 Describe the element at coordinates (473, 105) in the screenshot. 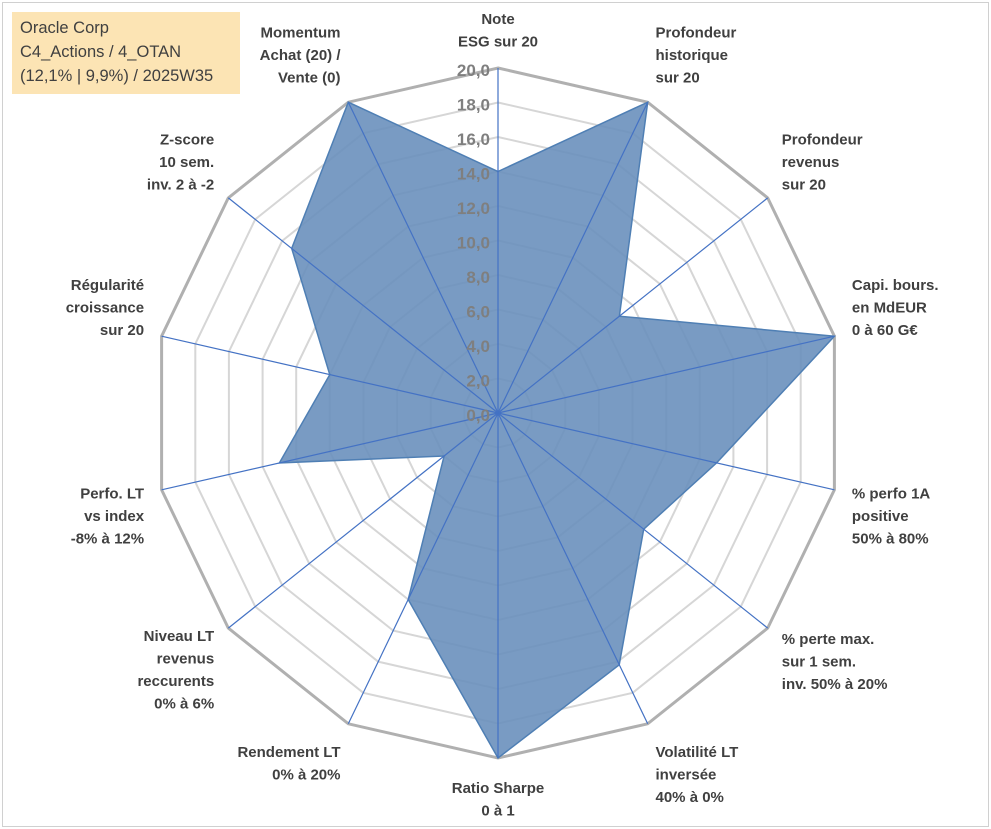

I see `tick-label: 18,0` at that location.